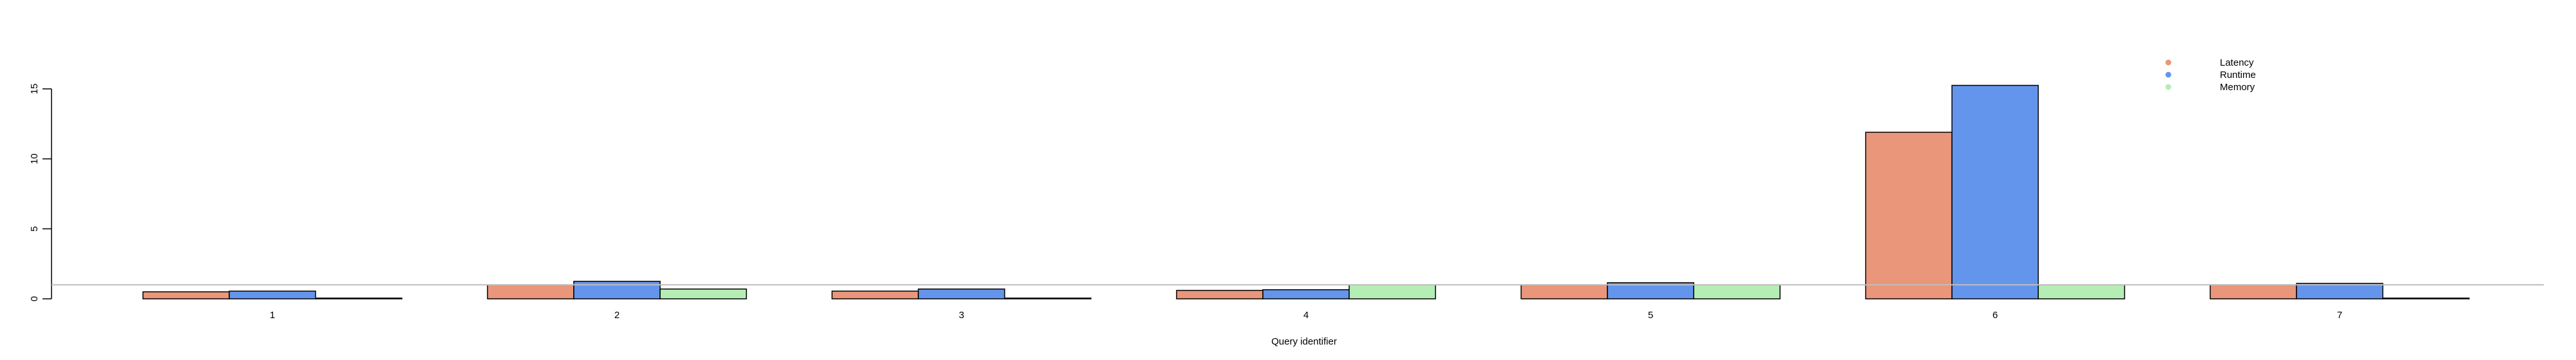 Image resolution: width=2576 pixels, height=360 pixels. What do you see at coordinates (34, 298) in the screenshot?
I see `y-tick-label: 0` at bounding box center [34, 298].